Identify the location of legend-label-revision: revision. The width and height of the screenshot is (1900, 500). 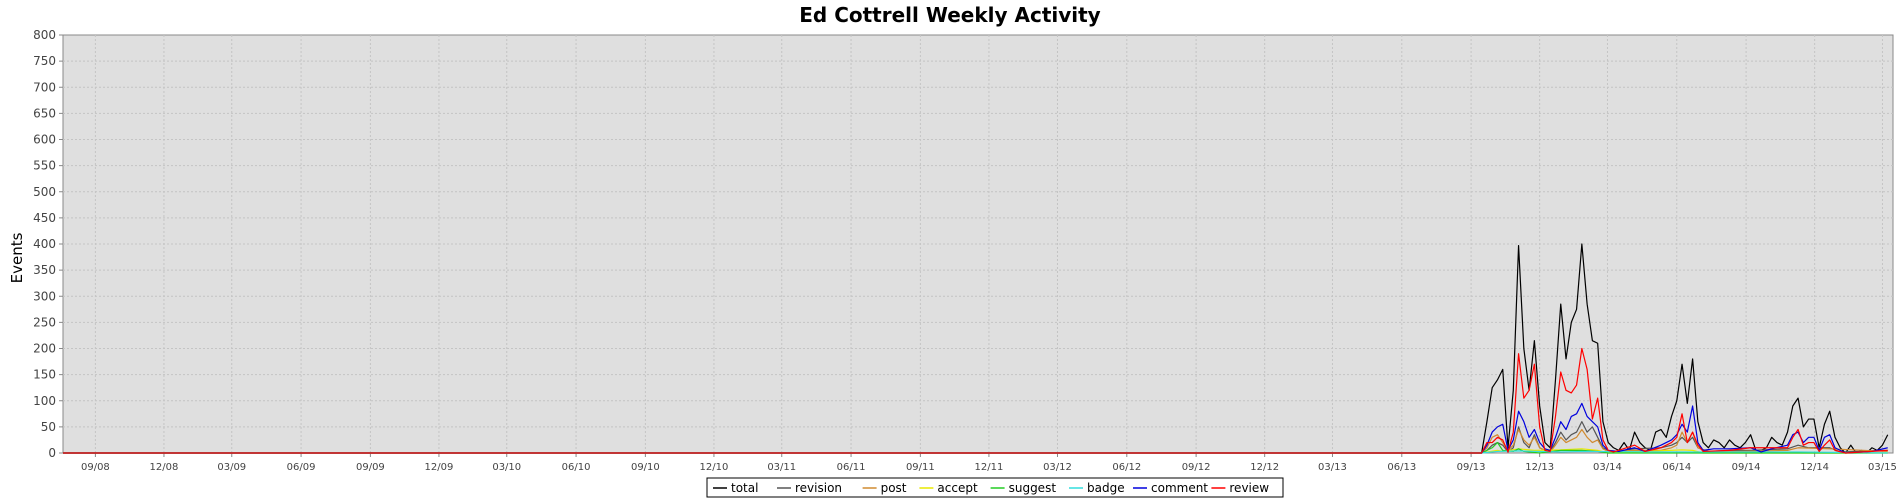
(818, 488).